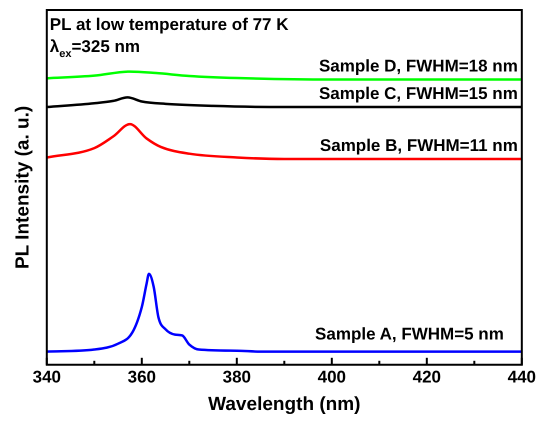 The width and height of the screenshot is (547, 428). What do you see at coordinates (236, 377) in the screenshot?
I see `x-tick-label: 380` at bounding box center [236, 377].